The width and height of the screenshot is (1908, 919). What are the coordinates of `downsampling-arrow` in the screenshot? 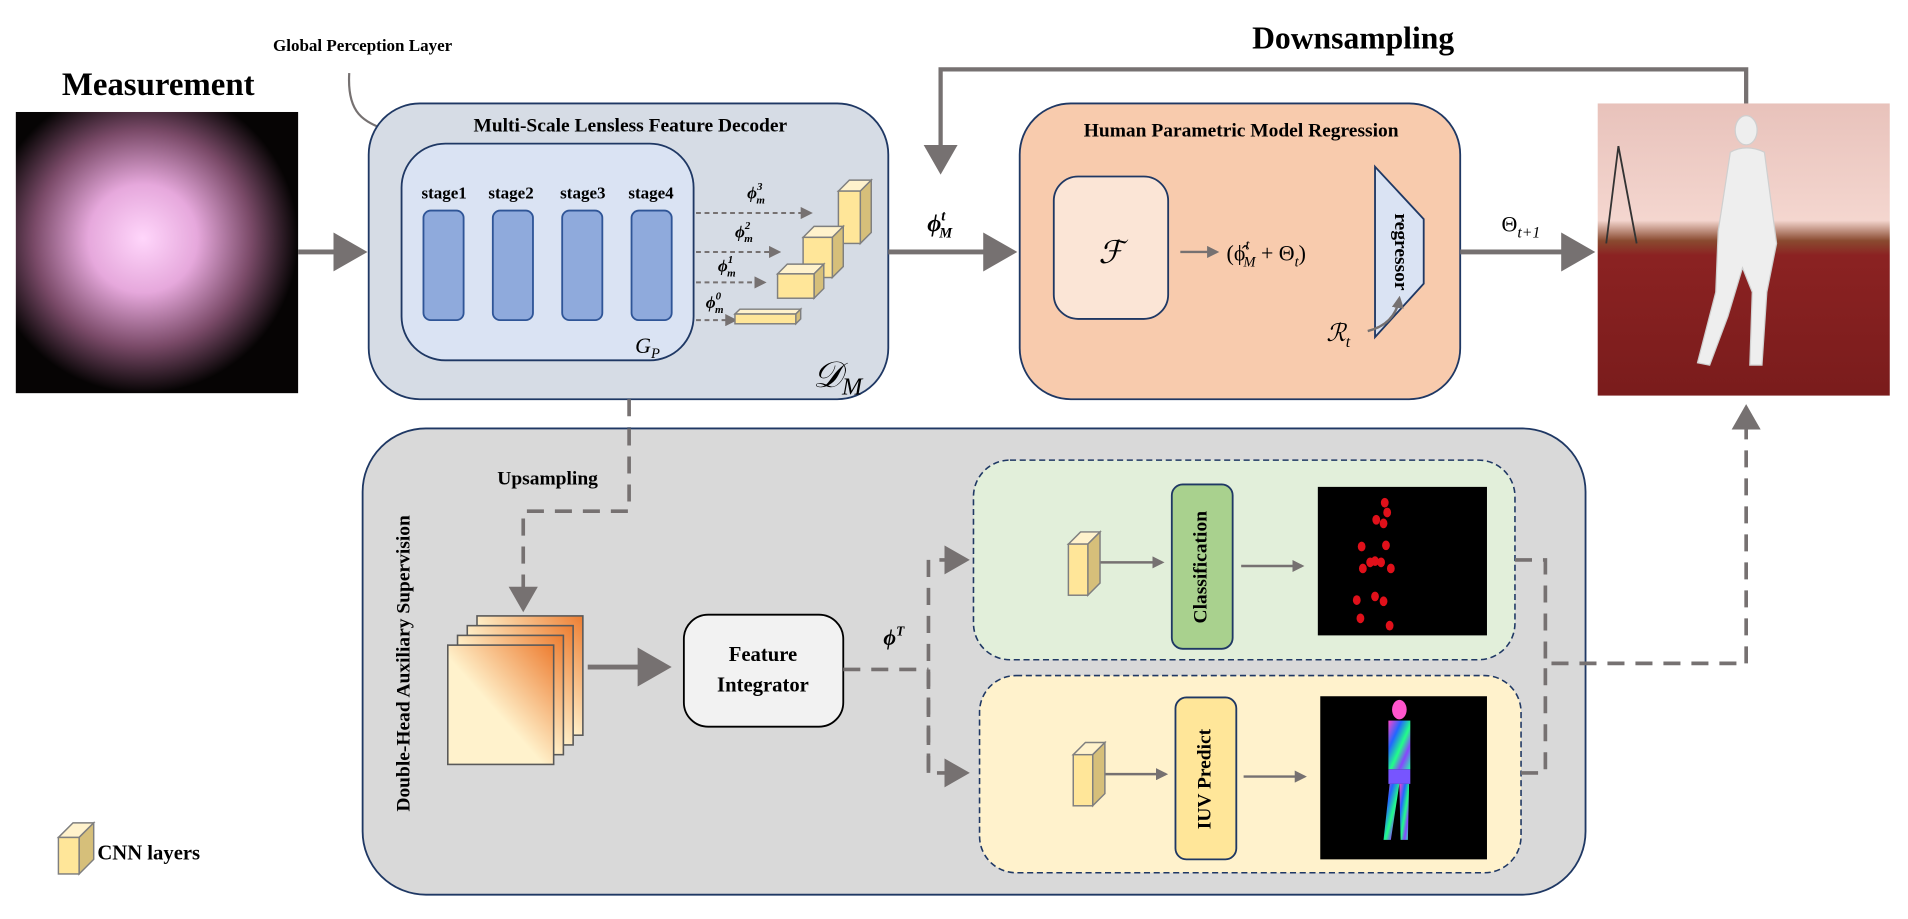 It's located at (1336, 121).